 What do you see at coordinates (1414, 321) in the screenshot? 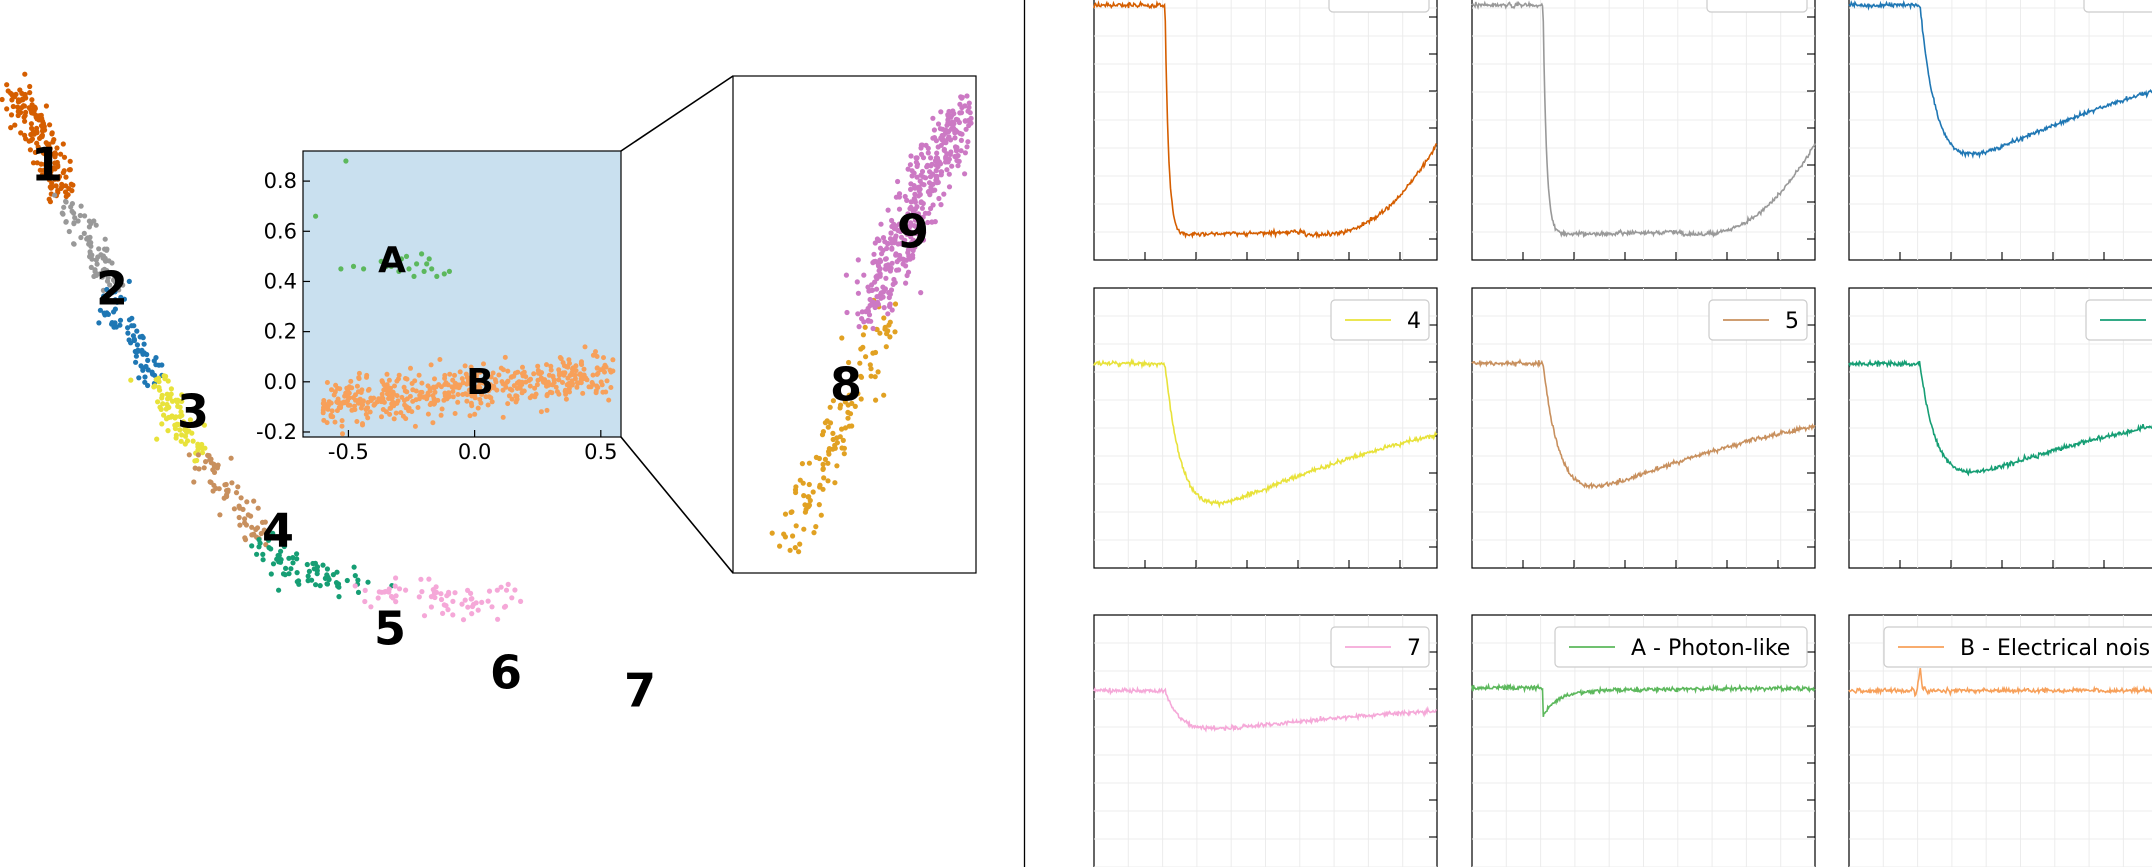
I see `legend-label: 4` at bounding box center [1414, 321].